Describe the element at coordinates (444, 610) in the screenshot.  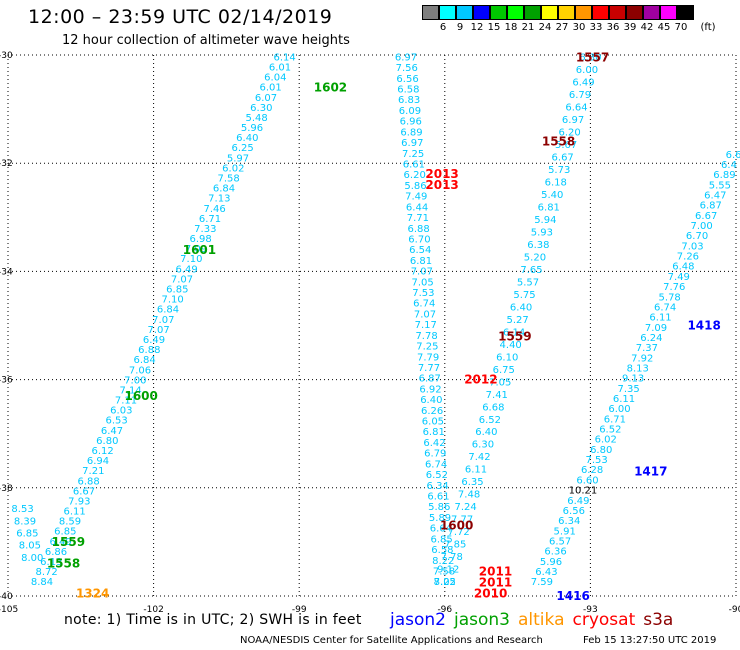
I see `lon-tick-label: -96` at that location.